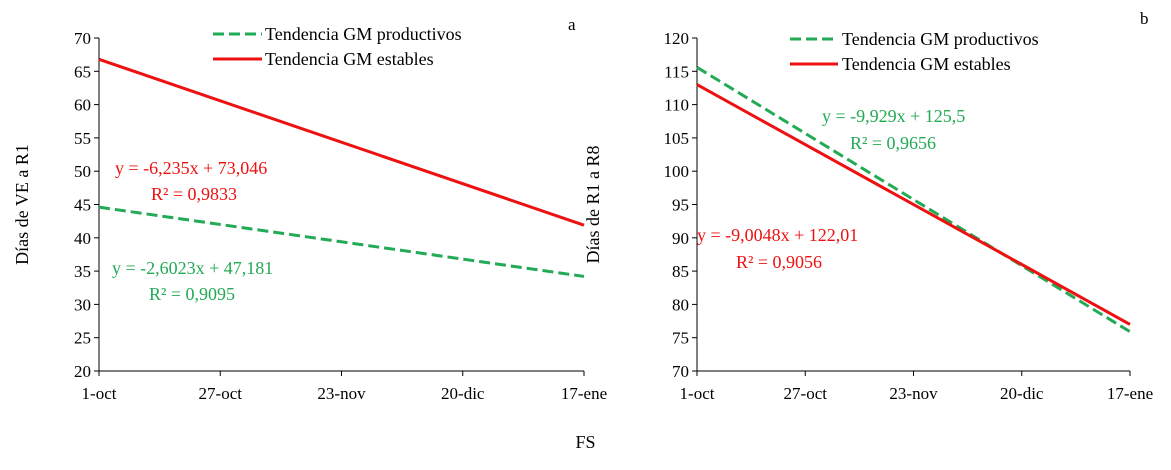 This screenshot has width=1171, height=470. Describe the element at coordinates (82, 304) in the screenshot. I see `y-tick-label: 30` at that location.